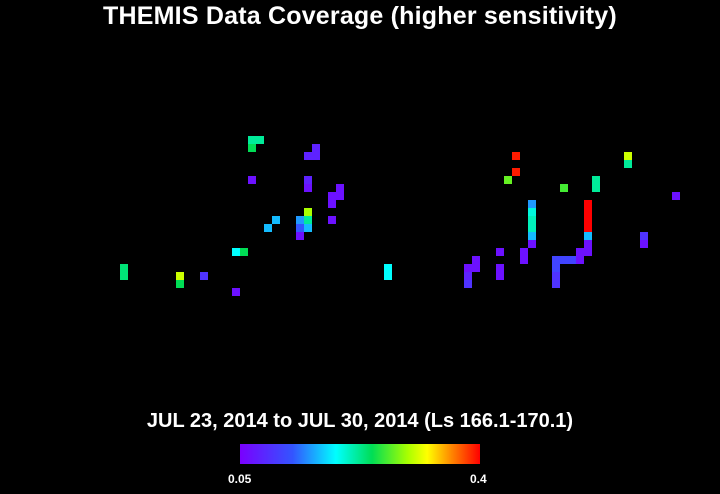 This screenshot has height=494, width=720. What do you see at coordinates (240, 479) in the screenshot?
I see `colorbar-min-label: 0.05` at bounding box center [240, 479].